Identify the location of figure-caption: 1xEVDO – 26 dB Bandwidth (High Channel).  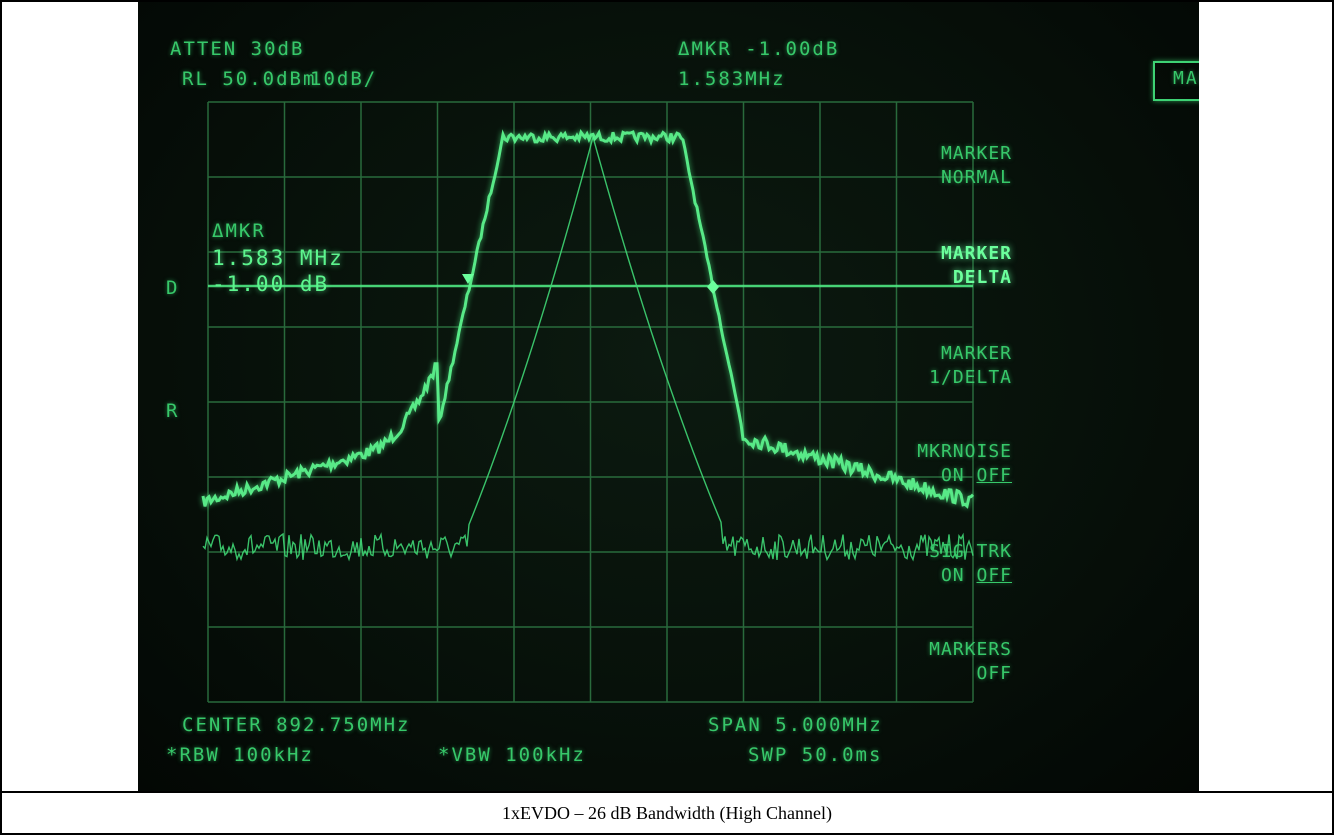
(667, 813).